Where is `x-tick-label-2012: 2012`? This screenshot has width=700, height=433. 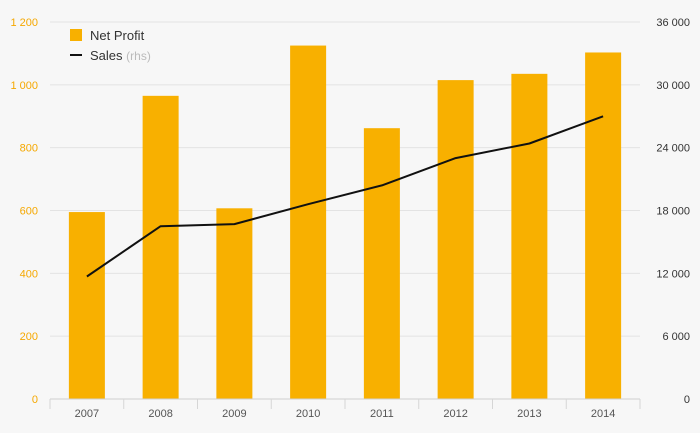 x-tick-label-2012: 2012 is located at coordinates (455, 414).